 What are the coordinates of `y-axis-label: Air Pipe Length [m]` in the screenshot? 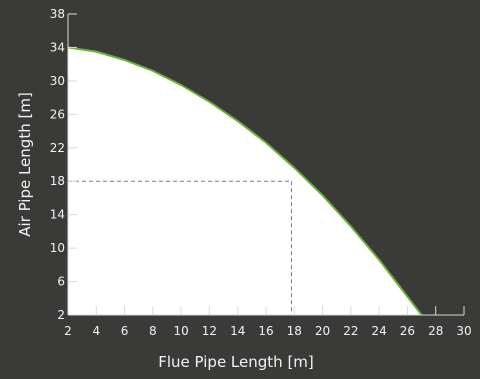 It's located at (25, 164).